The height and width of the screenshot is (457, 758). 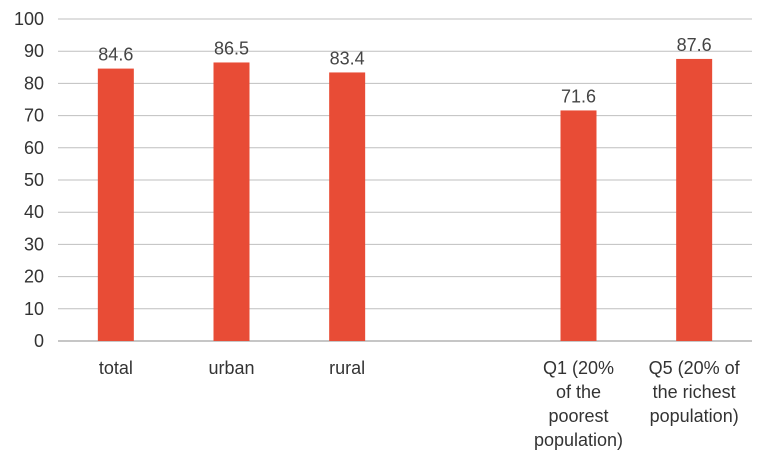 I want to click on data-label: 87.6, so click(x=694, y=45).